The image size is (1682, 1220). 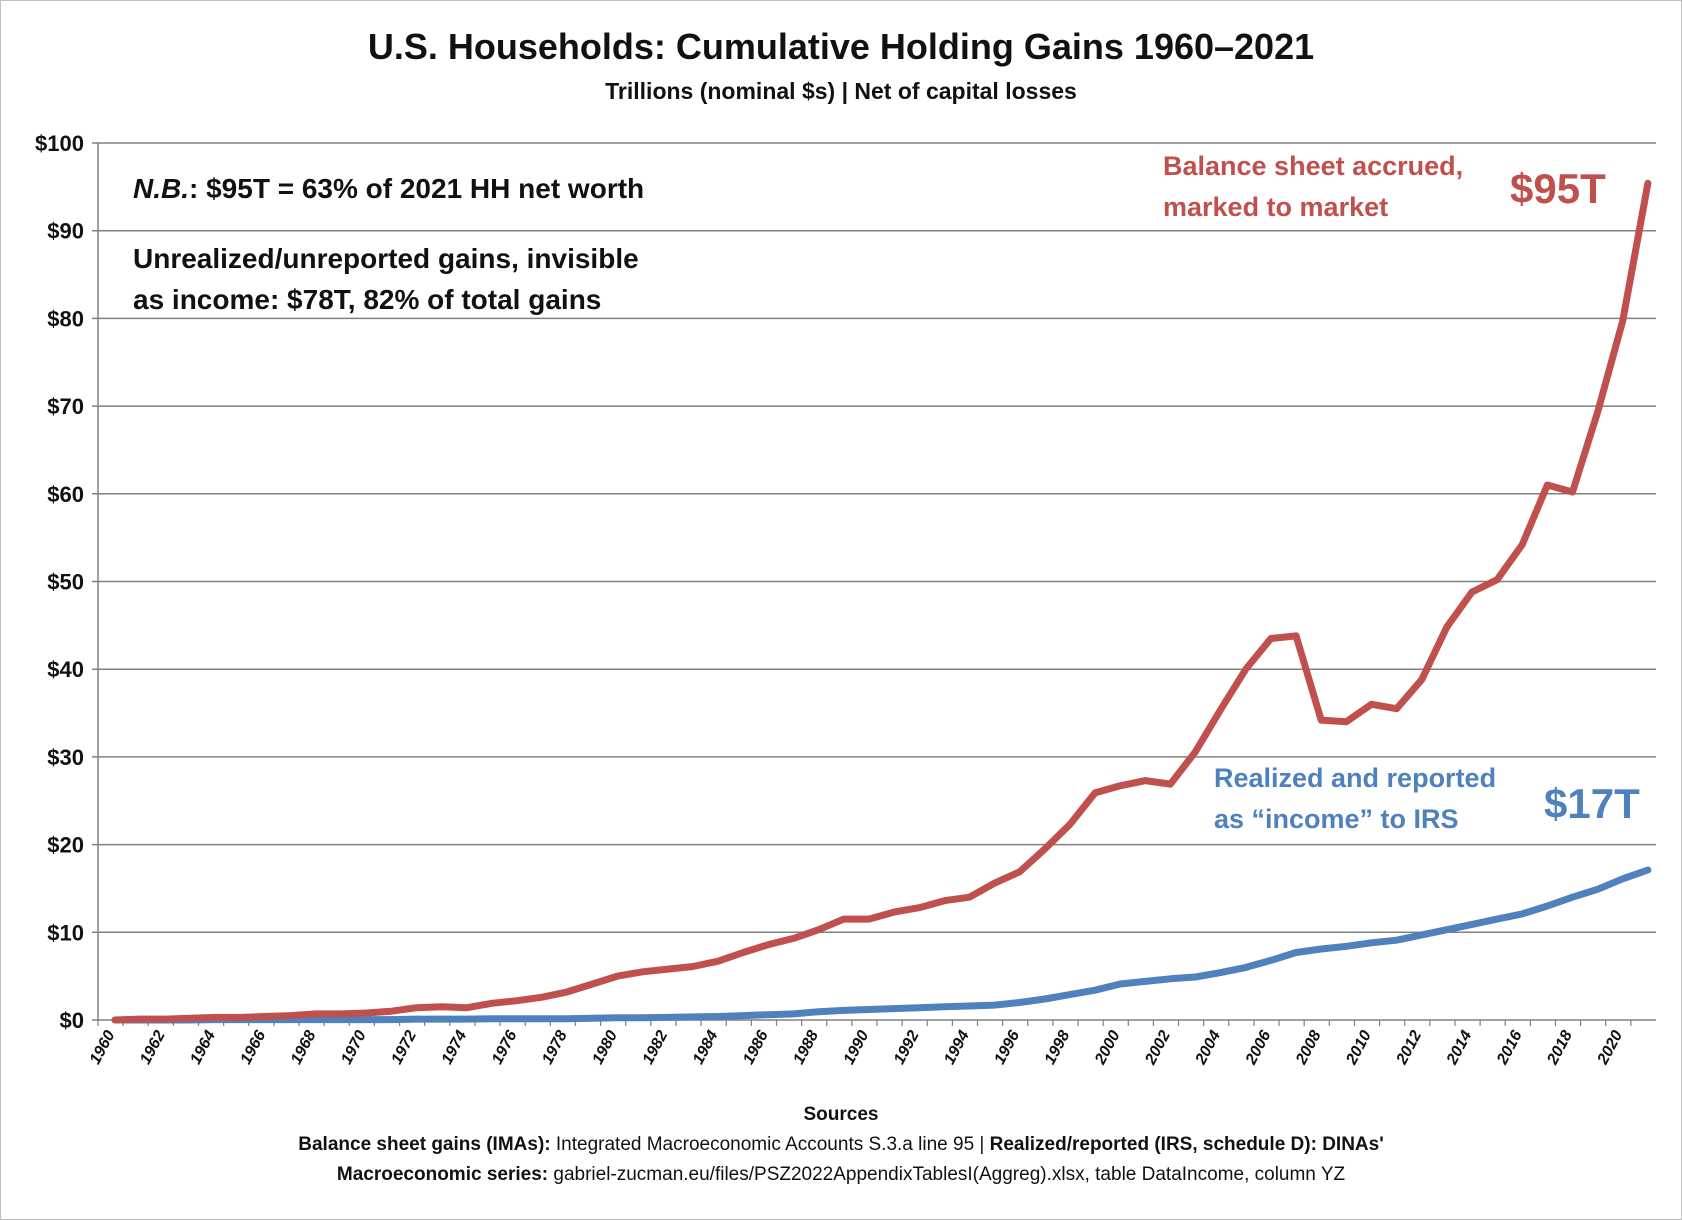 I want to click on unrealized-line-2: as income: $78T, 82% of total gains, so click(x=367, y=299).